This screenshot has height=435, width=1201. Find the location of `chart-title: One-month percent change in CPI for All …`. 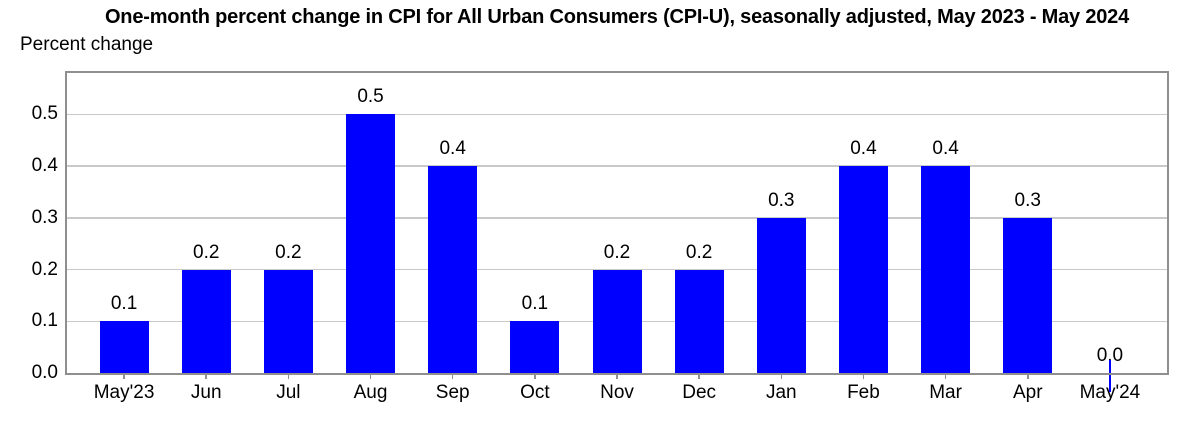

chart-title: One-month percent change in CPI for All … is located at coordinates (617, 17).